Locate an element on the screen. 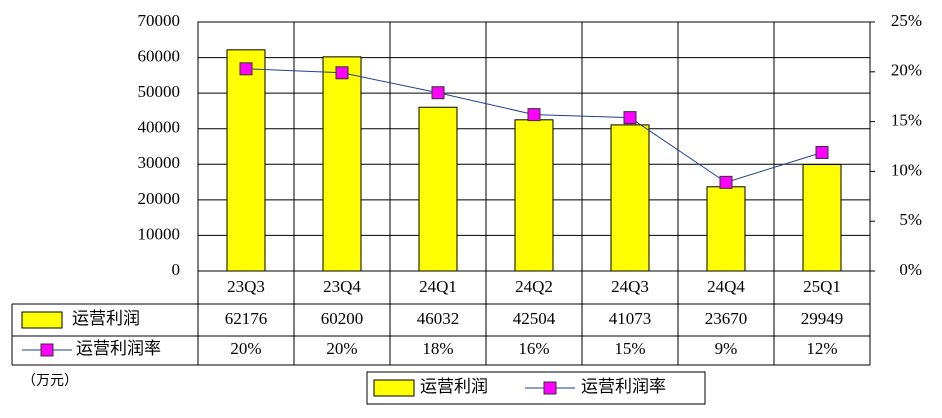 Image resolution: width=942 pixels, height=418 pixels. legend-box is located at coordinates (536, 388).